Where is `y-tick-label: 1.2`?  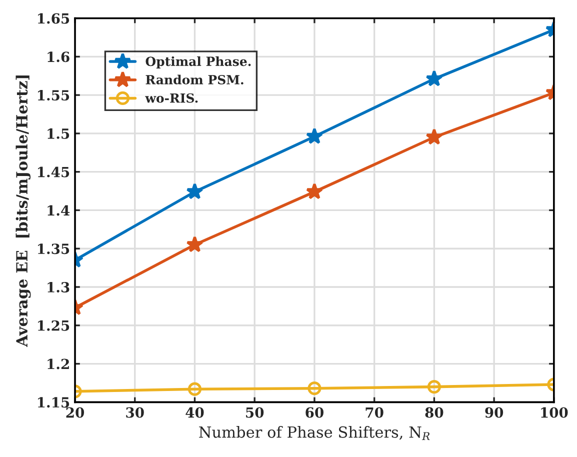
y-tick-label: 1.2 is located at coordinates (58, 364).